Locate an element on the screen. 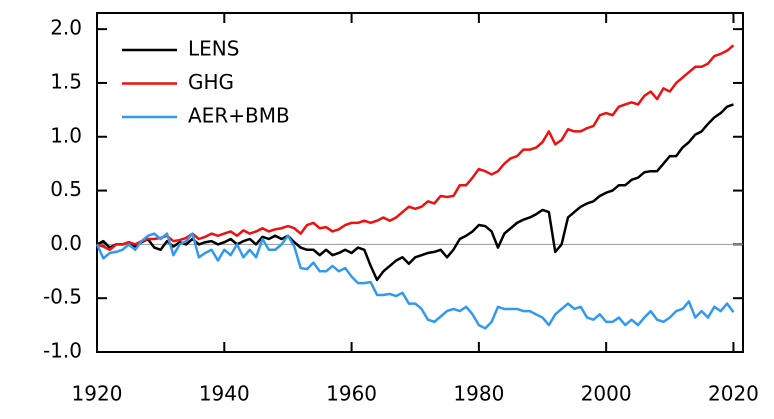 The height and width of the screenshot is (419, 774). x-tick-label: 1920 is located at coordinates (97, 394).